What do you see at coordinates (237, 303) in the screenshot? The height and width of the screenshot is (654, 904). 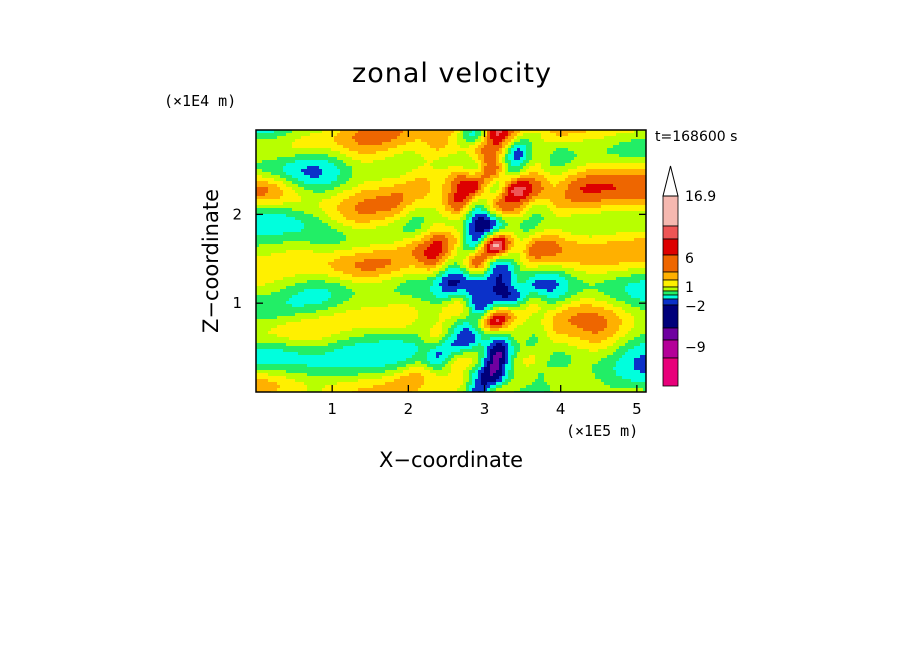 I see `y-tick-label: 1` at bounding box center [237, 303].